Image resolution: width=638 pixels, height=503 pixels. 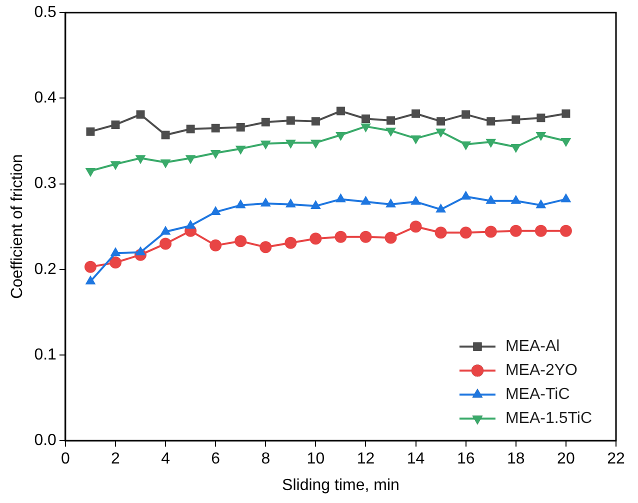 What do you see at coordinates (45, 441) in the screenshot?
I see `y-tick-label: 0.0` at bounding box center [45, 441].